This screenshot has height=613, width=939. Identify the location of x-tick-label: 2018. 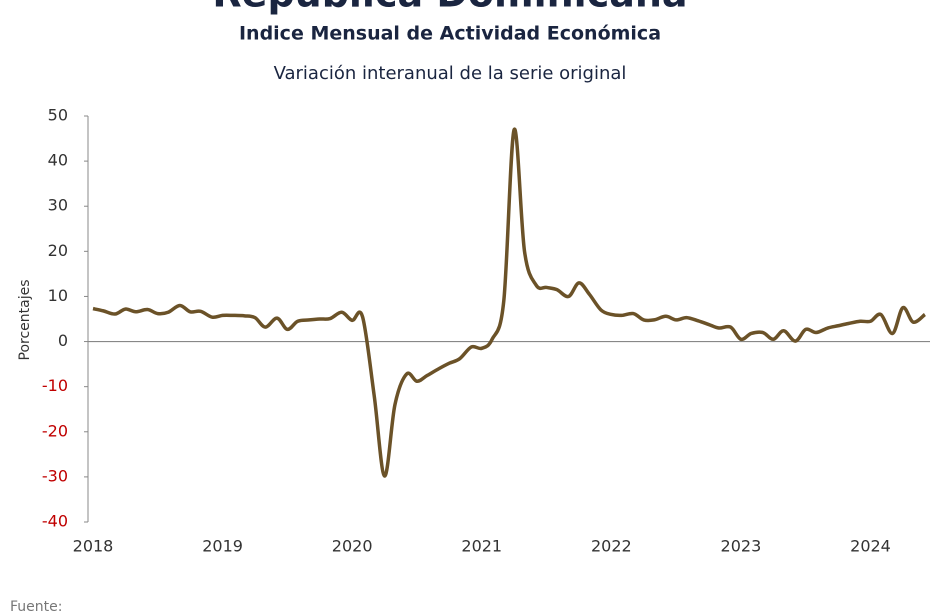
(93, 546).